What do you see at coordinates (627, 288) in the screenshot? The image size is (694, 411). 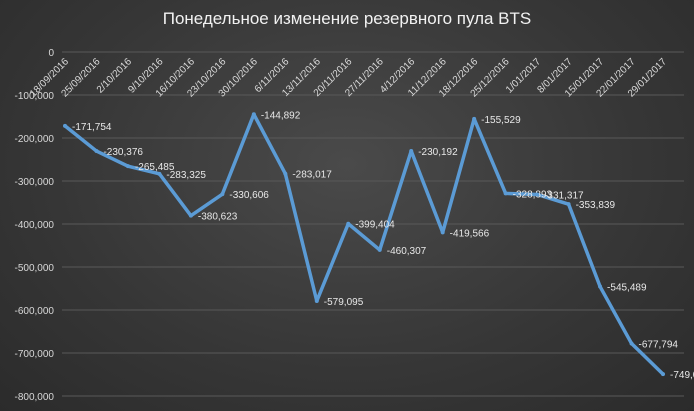 I see `data-label: -545,489` at bounding box center [627, 288].